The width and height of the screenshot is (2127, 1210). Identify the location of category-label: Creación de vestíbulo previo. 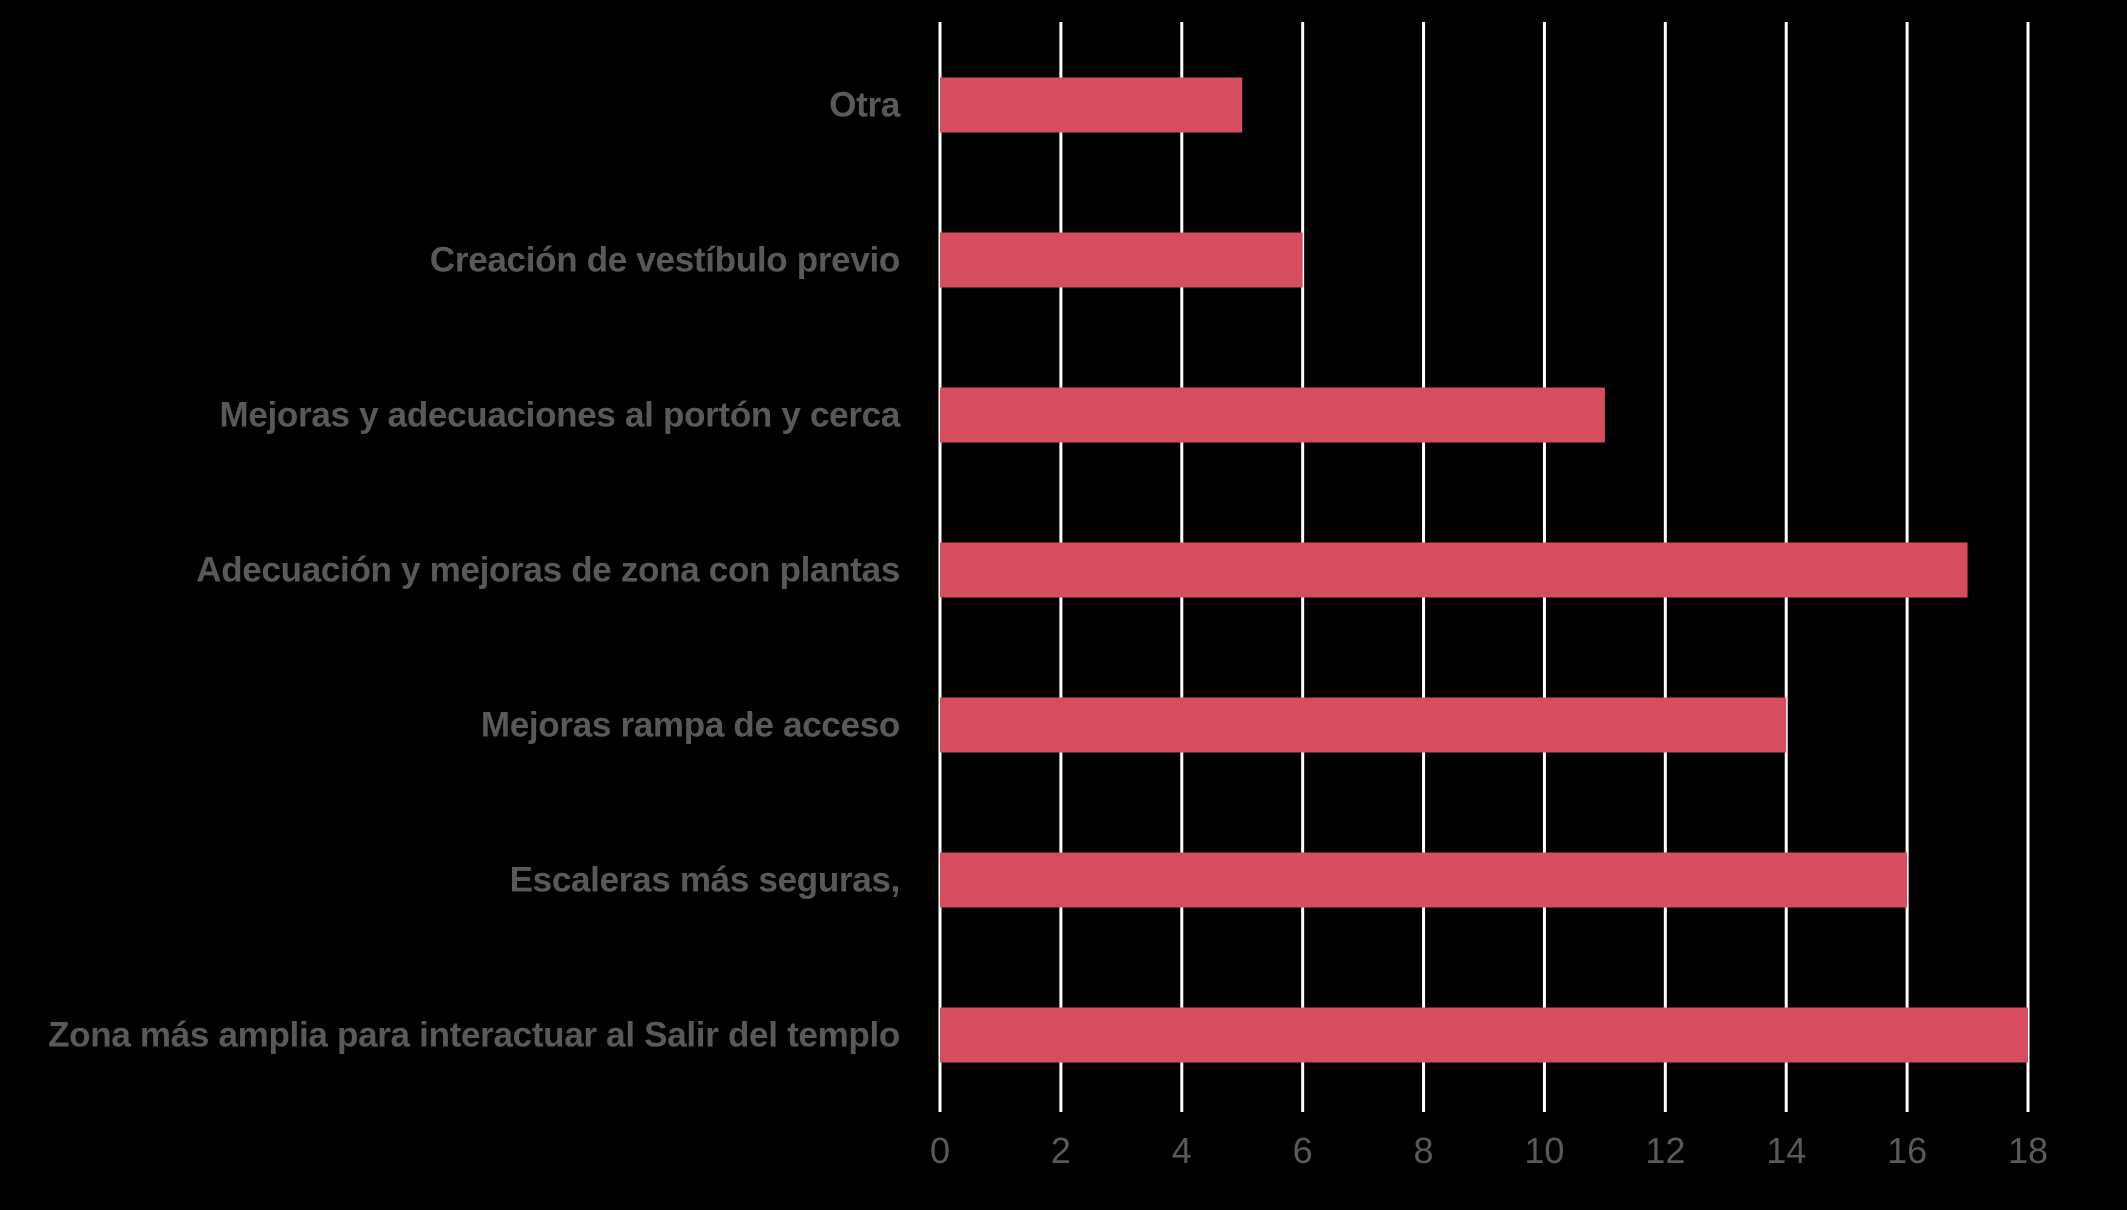
(665, 260).